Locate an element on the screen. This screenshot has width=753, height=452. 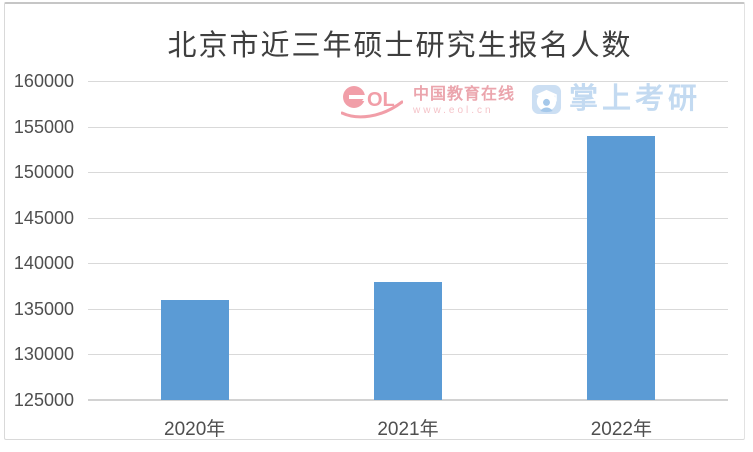
y-axis-label: 155000 is located at coordinates (43, 126).